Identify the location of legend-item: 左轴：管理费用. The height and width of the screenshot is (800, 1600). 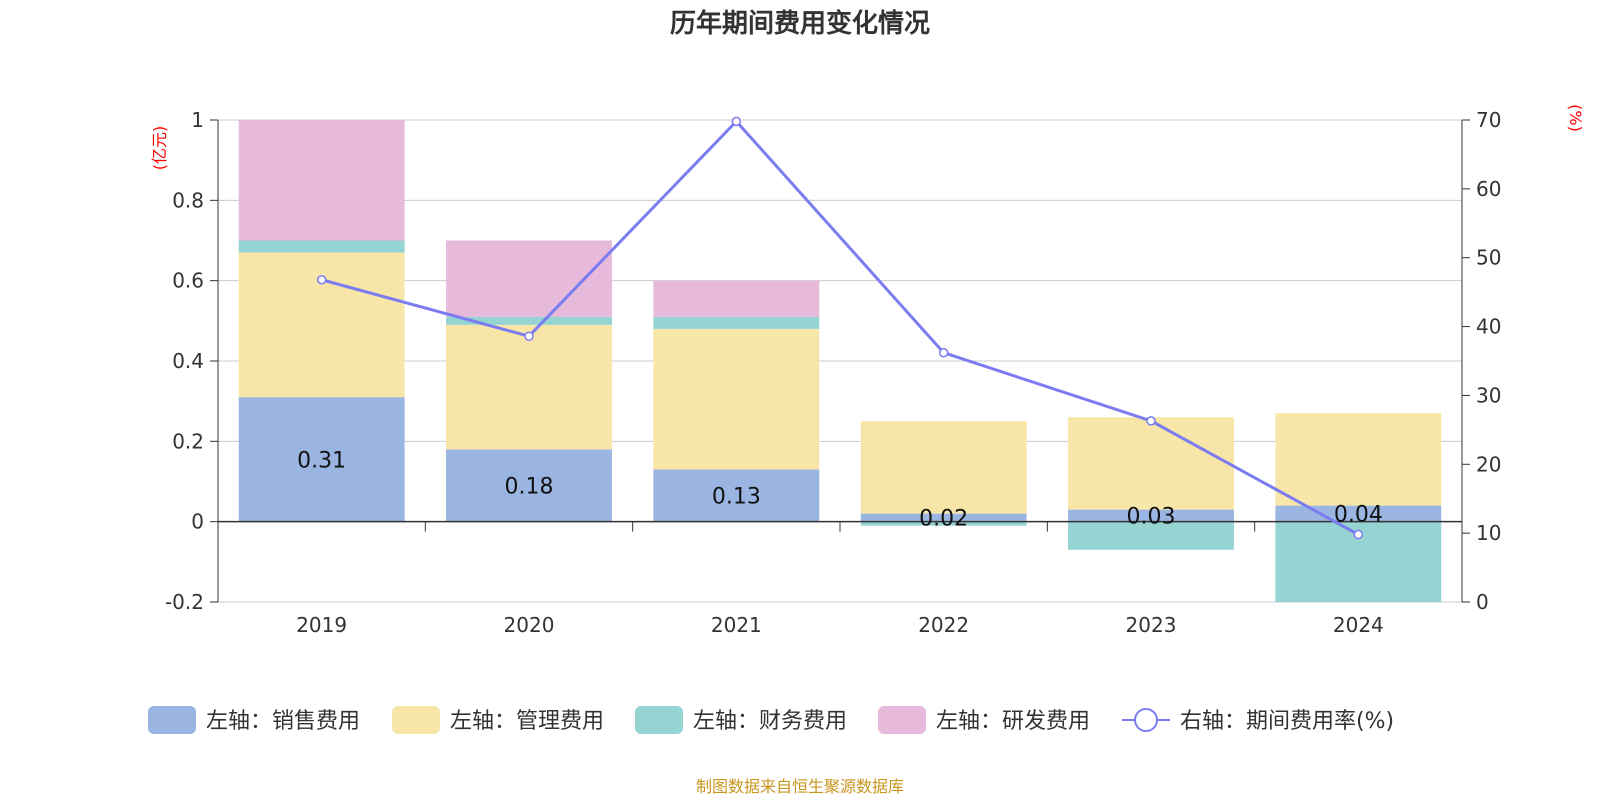
(498, 720).